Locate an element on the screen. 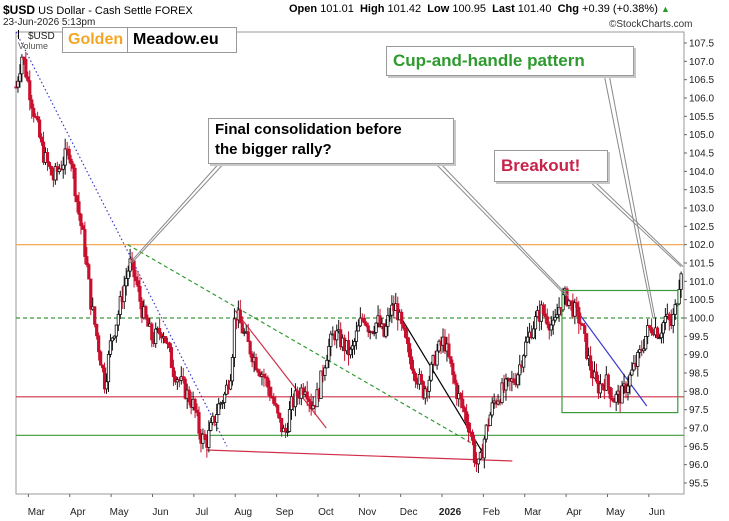 The height and width of the screenshot is (521, 729). logo-word-golden: Golden is located at coordinates (96, 39).